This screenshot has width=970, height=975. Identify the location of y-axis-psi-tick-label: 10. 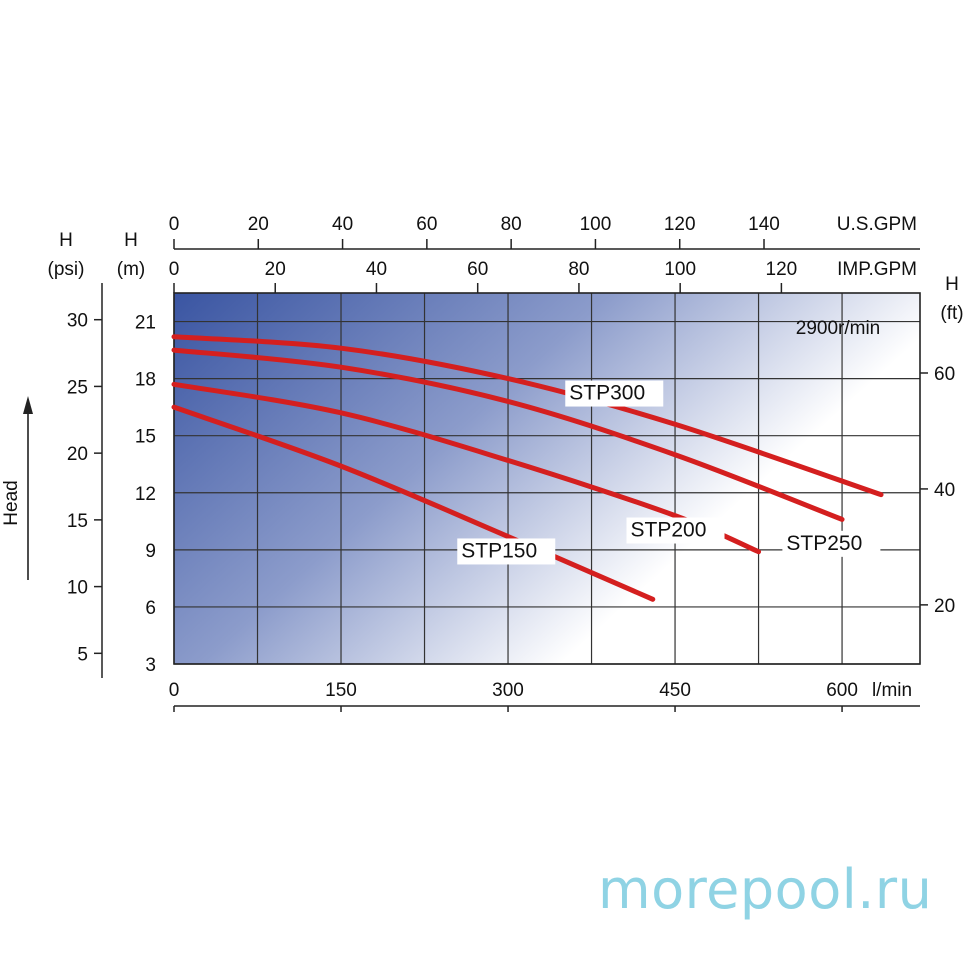
(77, 588).